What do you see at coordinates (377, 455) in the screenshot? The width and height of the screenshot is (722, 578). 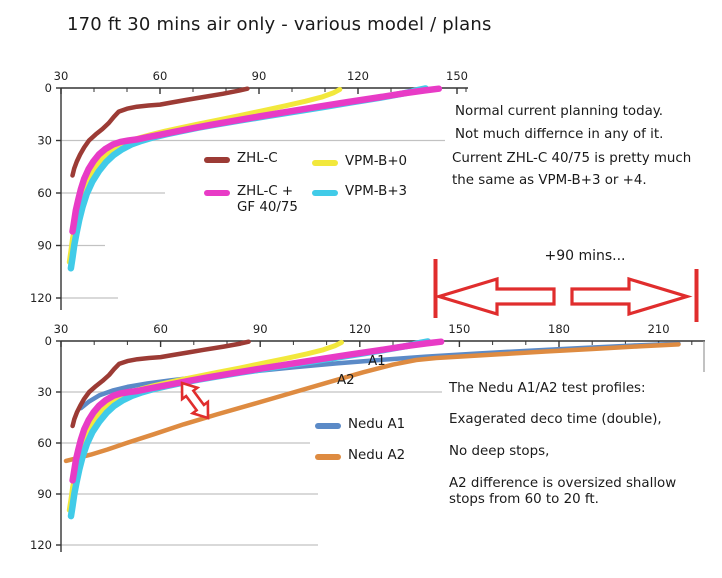 I see `legend-label: Nedu A2` at bounding box center [377, 455].